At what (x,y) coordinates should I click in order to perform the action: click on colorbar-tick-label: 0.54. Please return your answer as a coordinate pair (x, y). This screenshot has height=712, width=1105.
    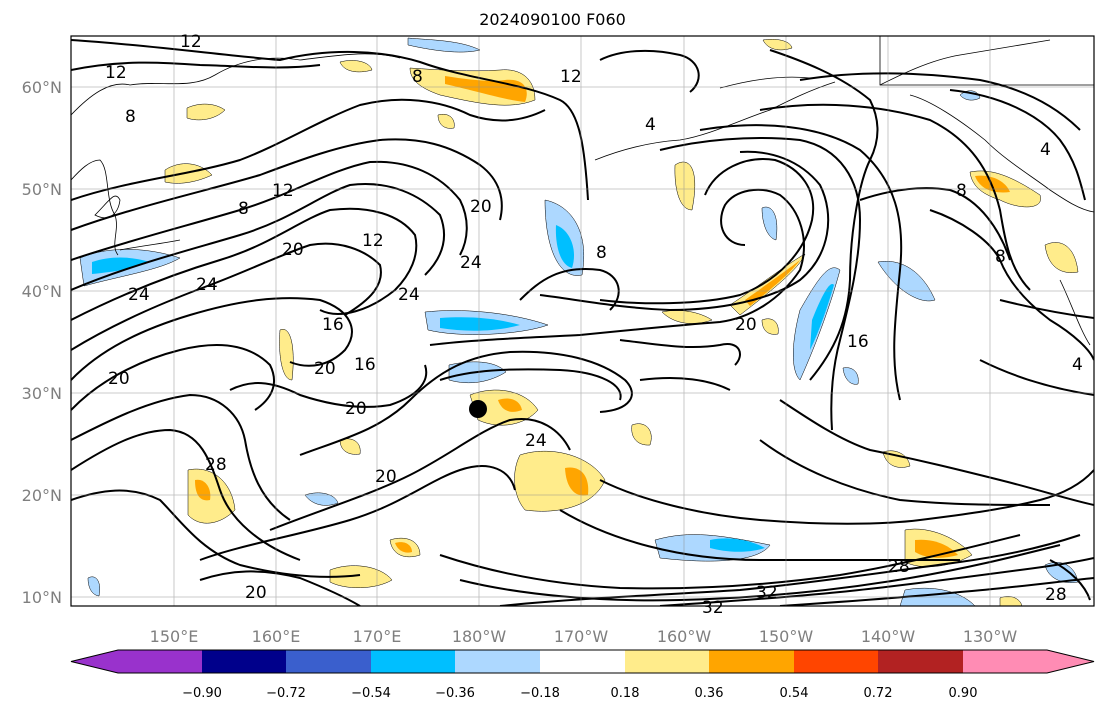
    Looking at the image, I should click on (794, 693).